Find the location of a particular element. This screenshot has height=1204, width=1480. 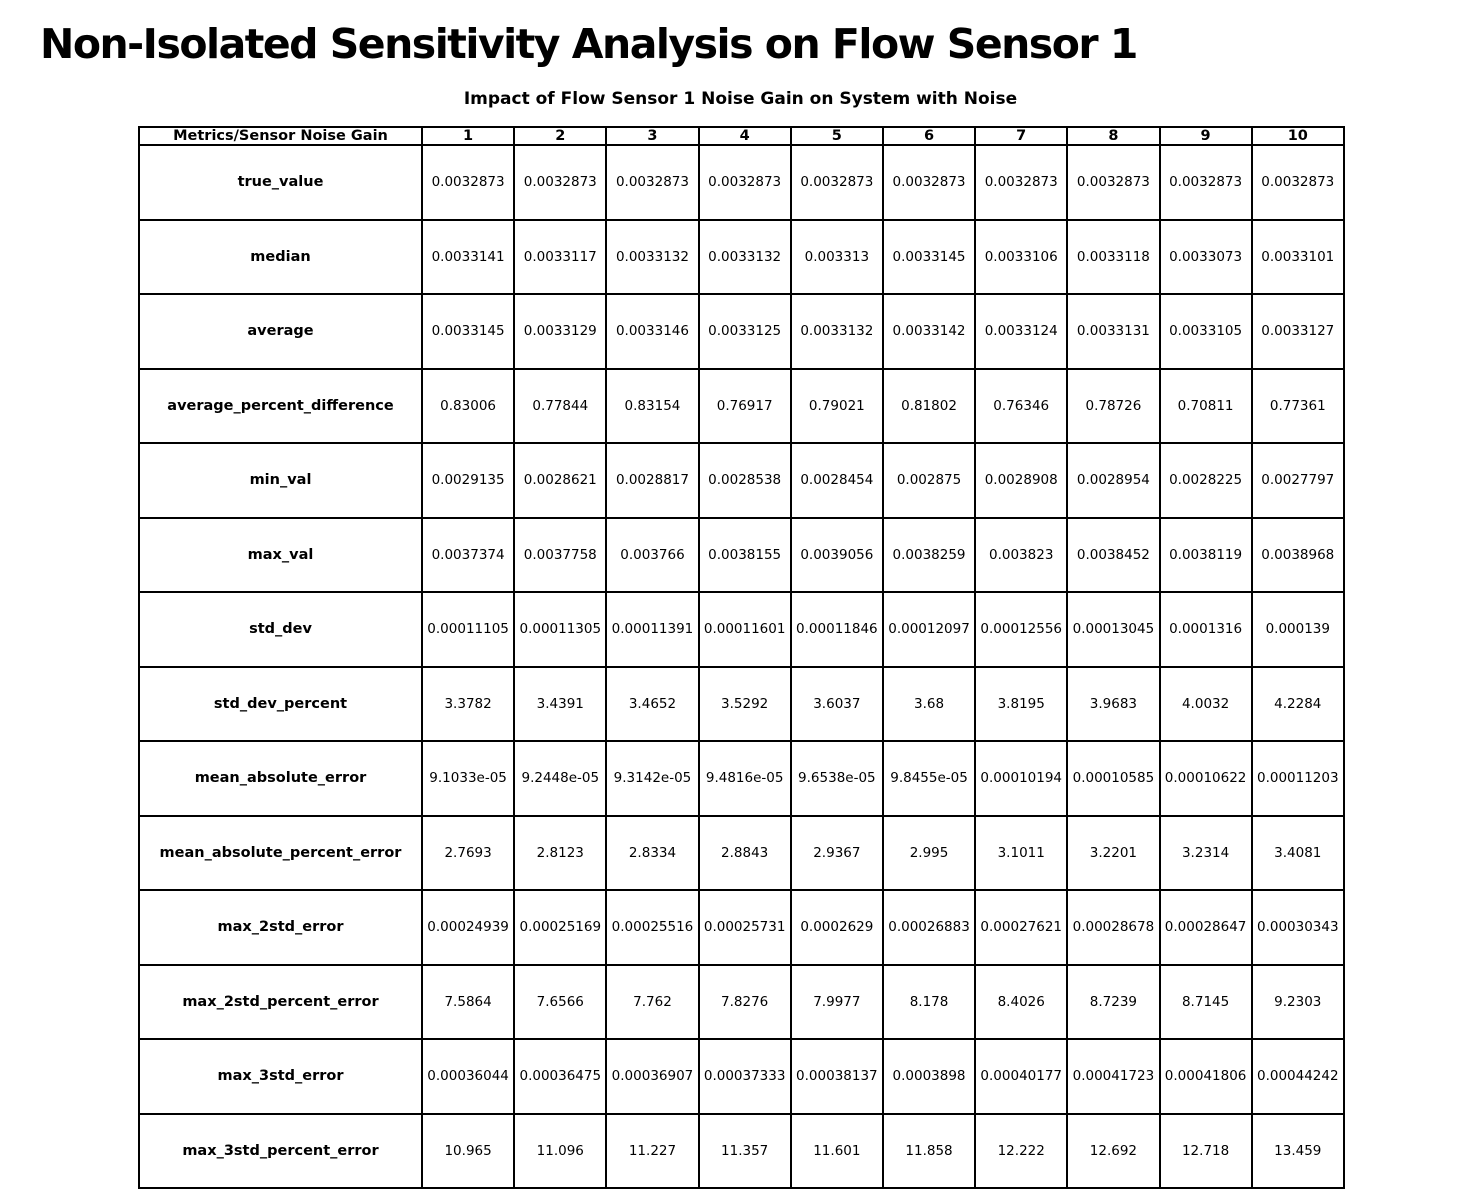

table-cell: 0.76346 is located at coordinates (1021, 405).